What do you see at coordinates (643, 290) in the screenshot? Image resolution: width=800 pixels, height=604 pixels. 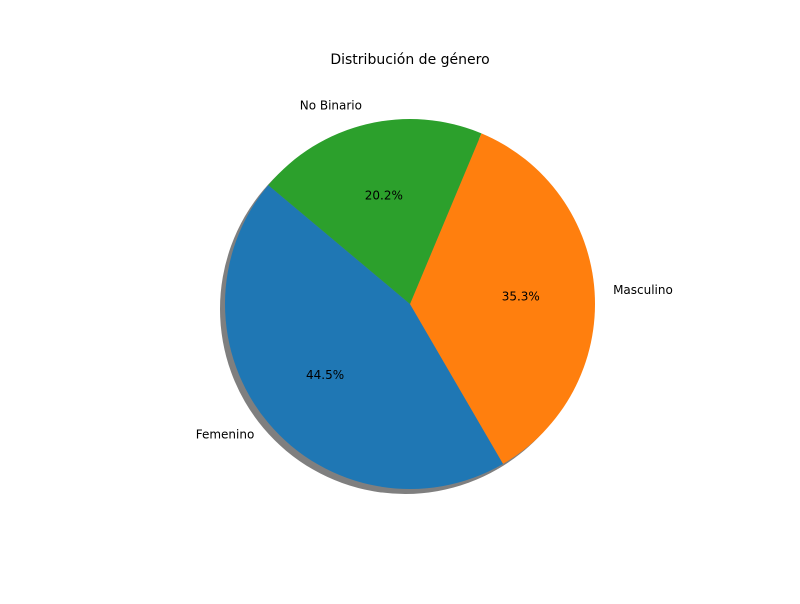 I see `pie-label-masculino: Masculino` at bounding box center [643, 290].